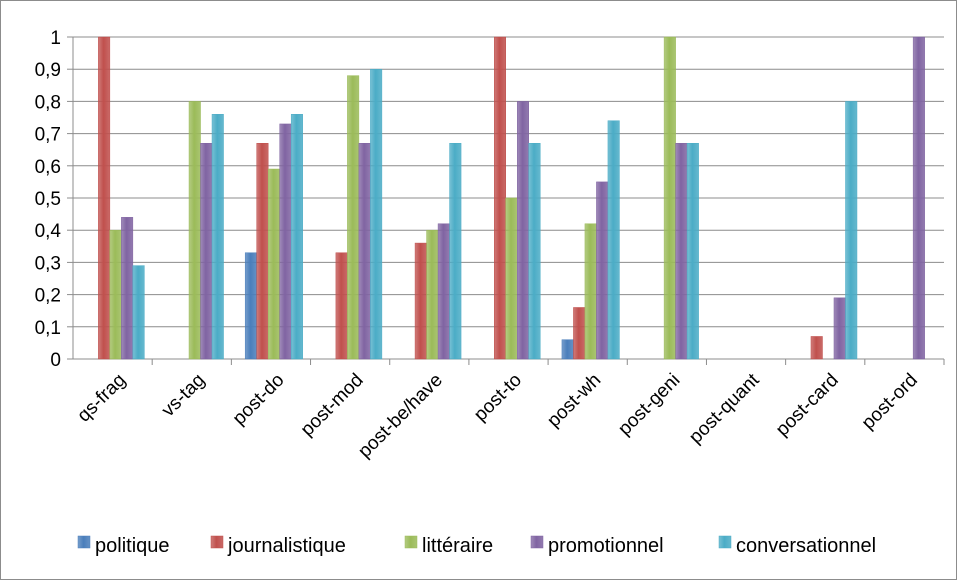 The width and height of the screenshot is (957, 580). Describe the element at coordinates (455, 251) in the screenshot. I see `bar-conversationnel-post-be/have` at that location.